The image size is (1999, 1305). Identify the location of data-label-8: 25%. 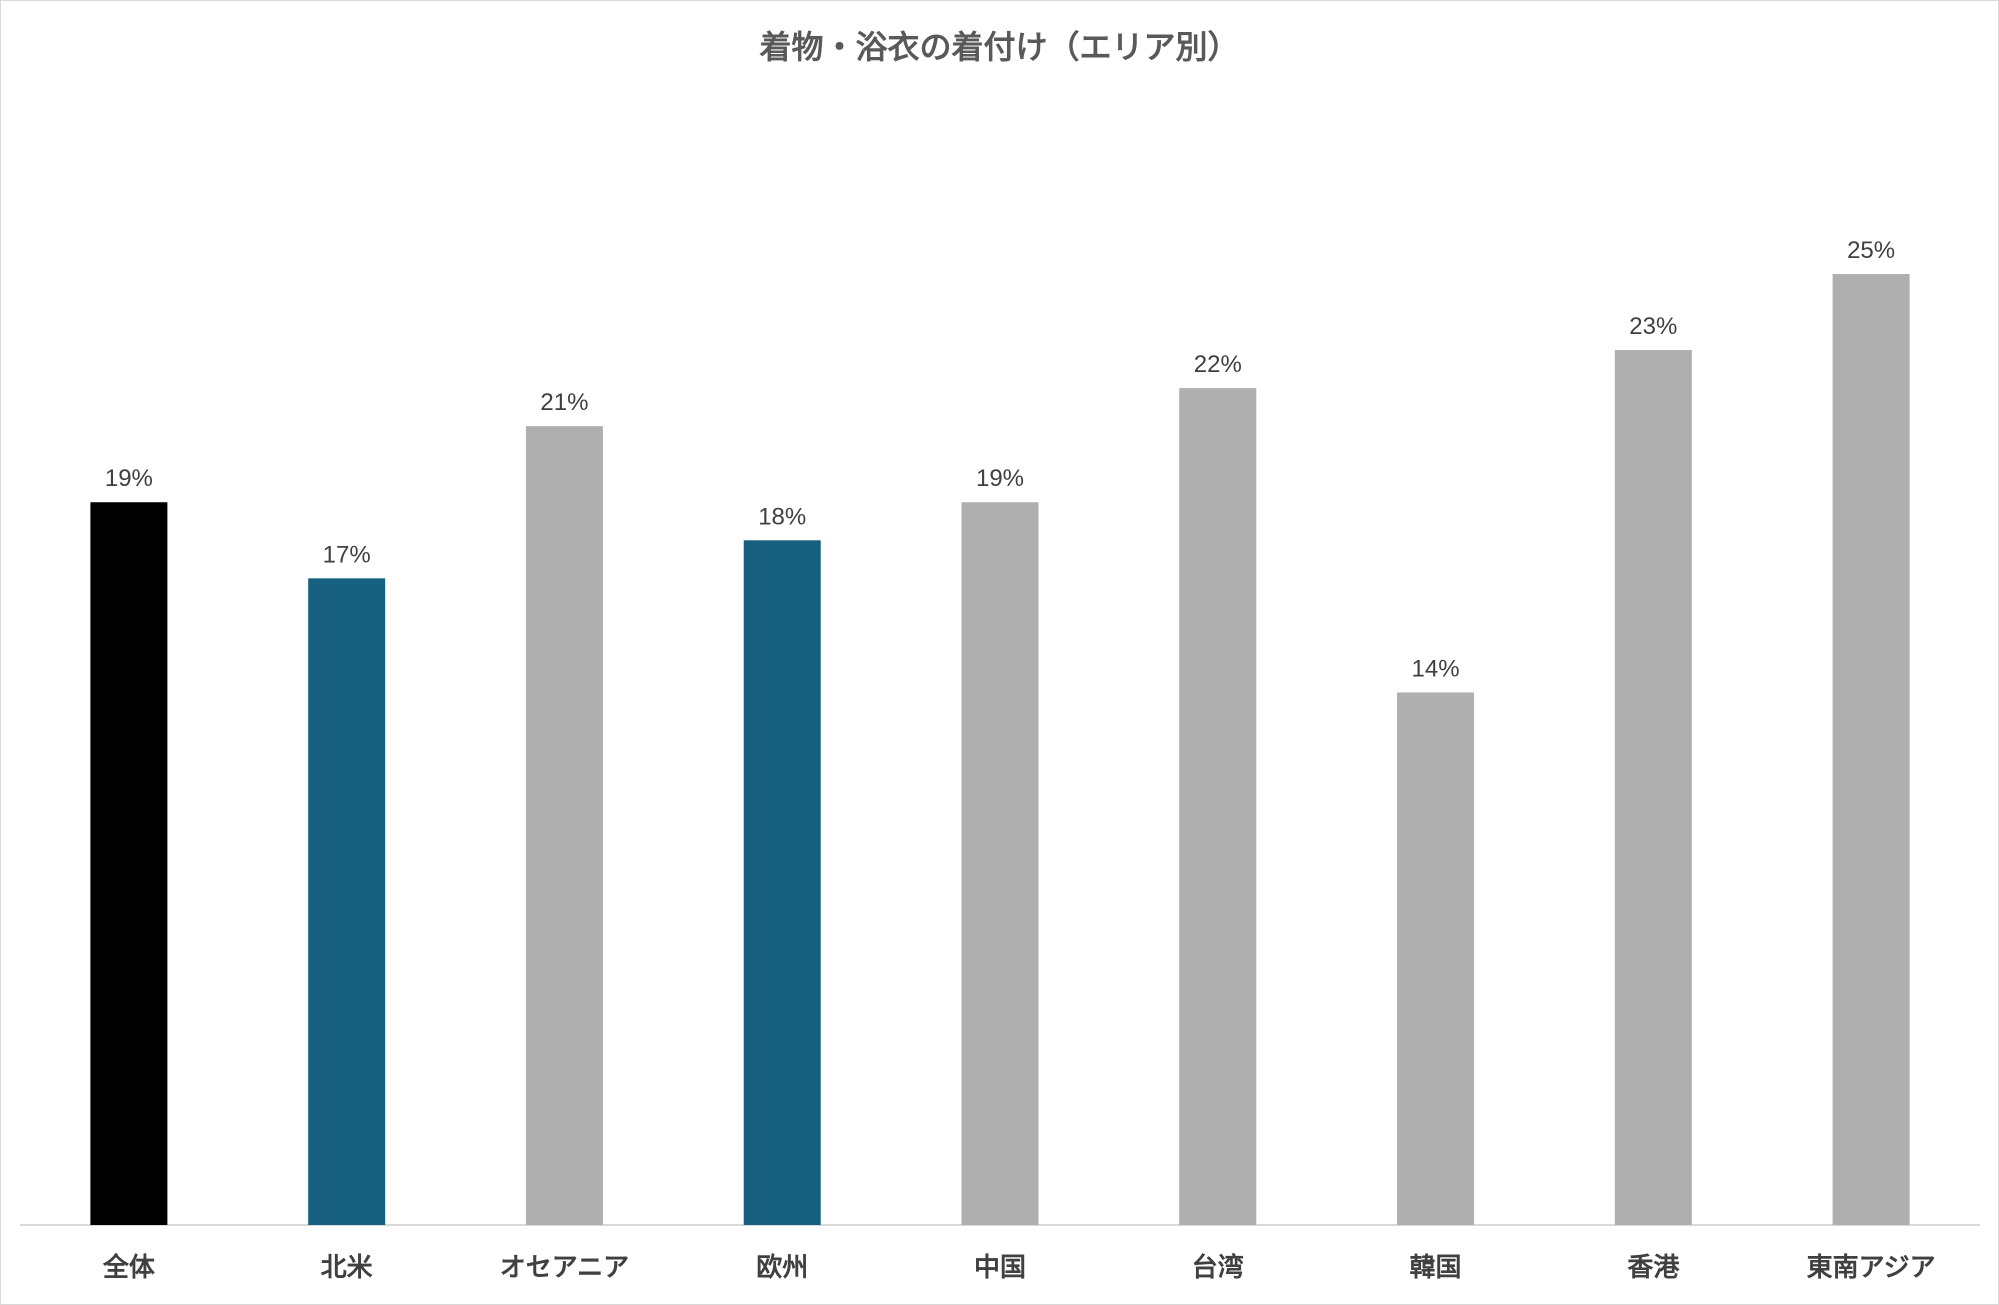
(1871, 250).